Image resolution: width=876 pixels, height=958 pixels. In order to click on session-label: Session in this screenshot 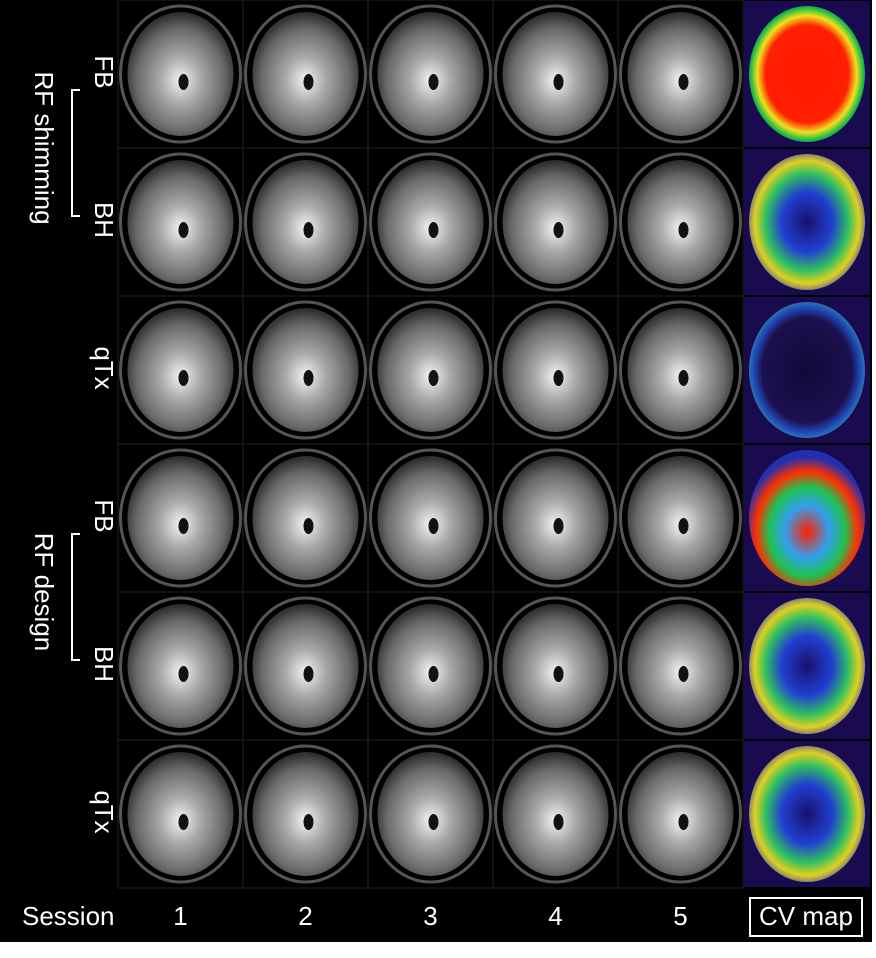, I will do `click(68, 916)`.